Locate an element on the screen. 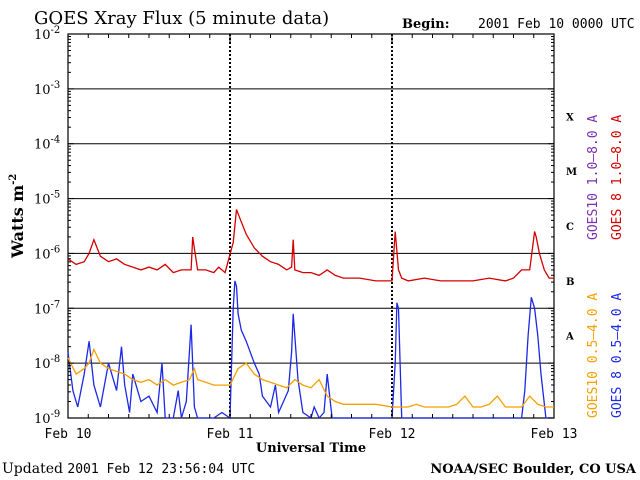 The height and width of the screenshot is (480, 640). y-tick-label-exponent: -9 is located at coordinates (56, 414).